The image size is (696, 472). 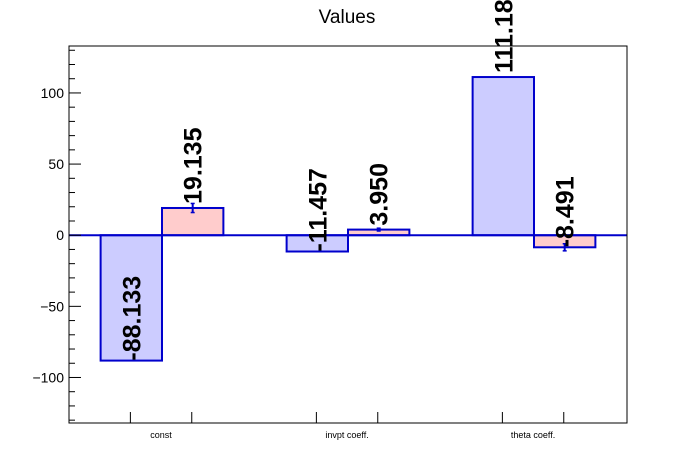 I want to click on x-category-label: const, so click(x=161, y=435).